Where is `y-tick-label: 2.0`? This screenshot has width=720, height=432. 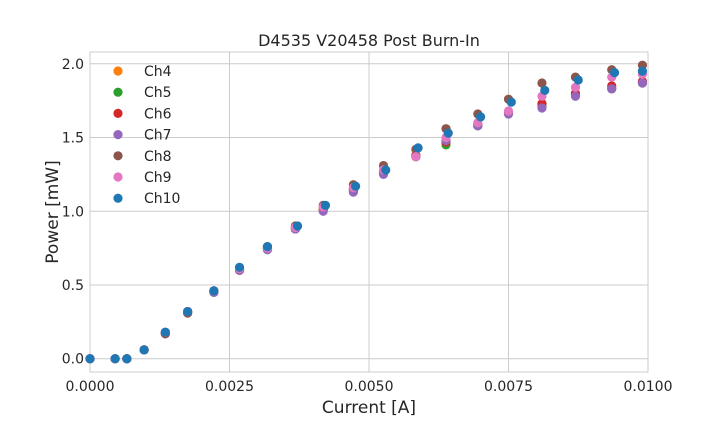 y-tick-label: 2.0 is located at coordinates (73, 65).